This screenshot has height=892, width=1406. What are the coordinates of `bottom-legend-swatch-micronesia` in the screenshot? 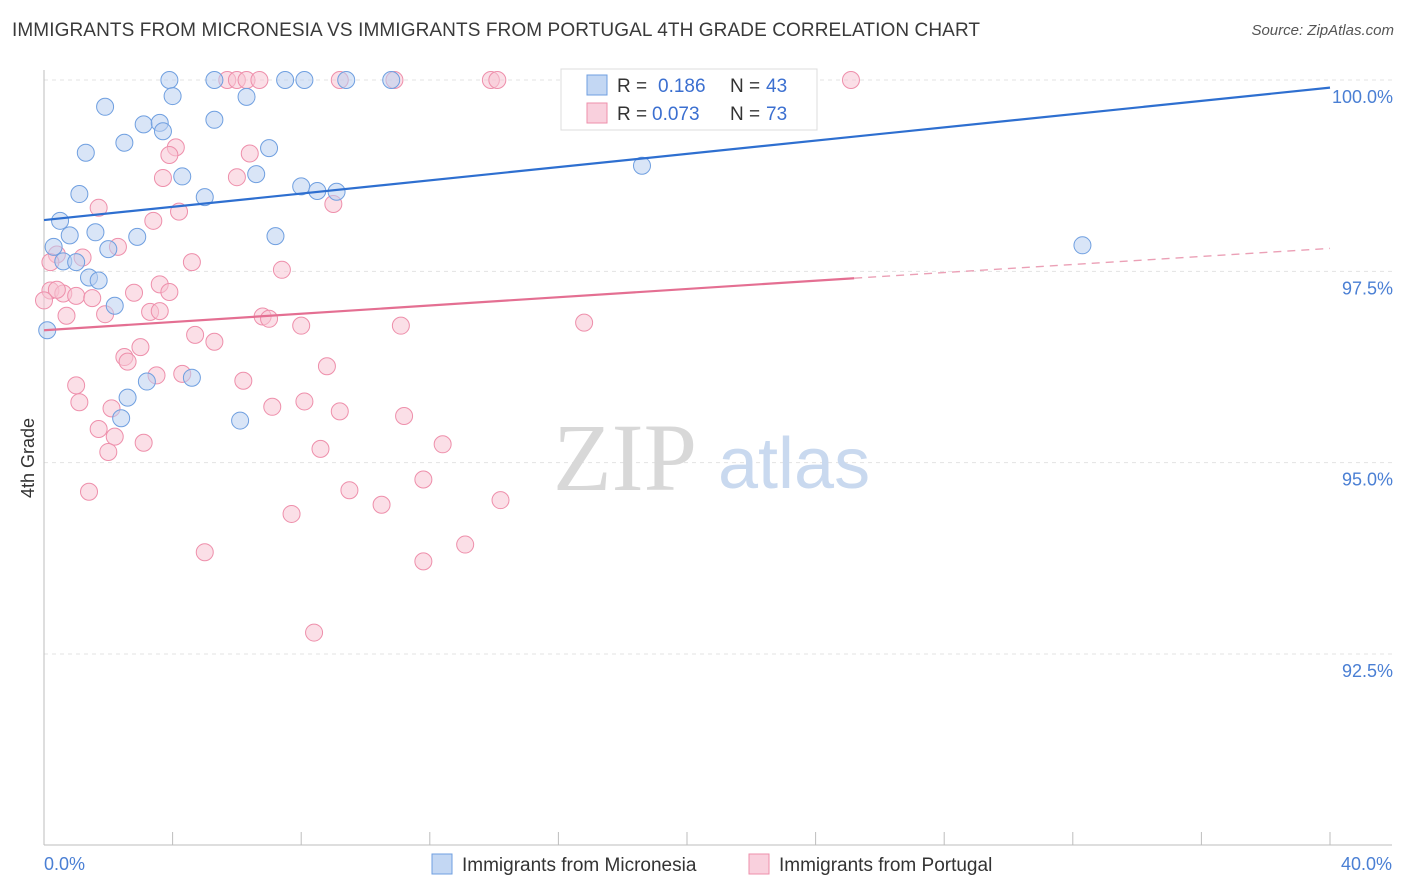 It's located at (442, 864).